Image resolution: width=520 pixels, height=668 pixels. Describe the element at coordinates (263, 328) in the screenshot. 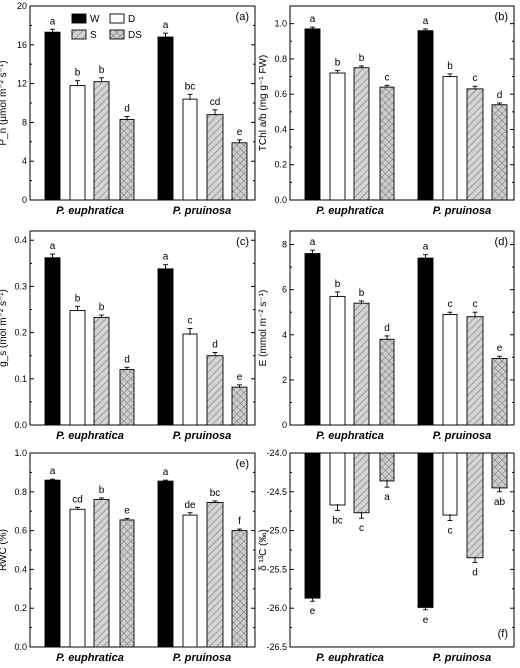

I see `y-axis-label: E (mmol m⁻² s⁻¹)` at that location.